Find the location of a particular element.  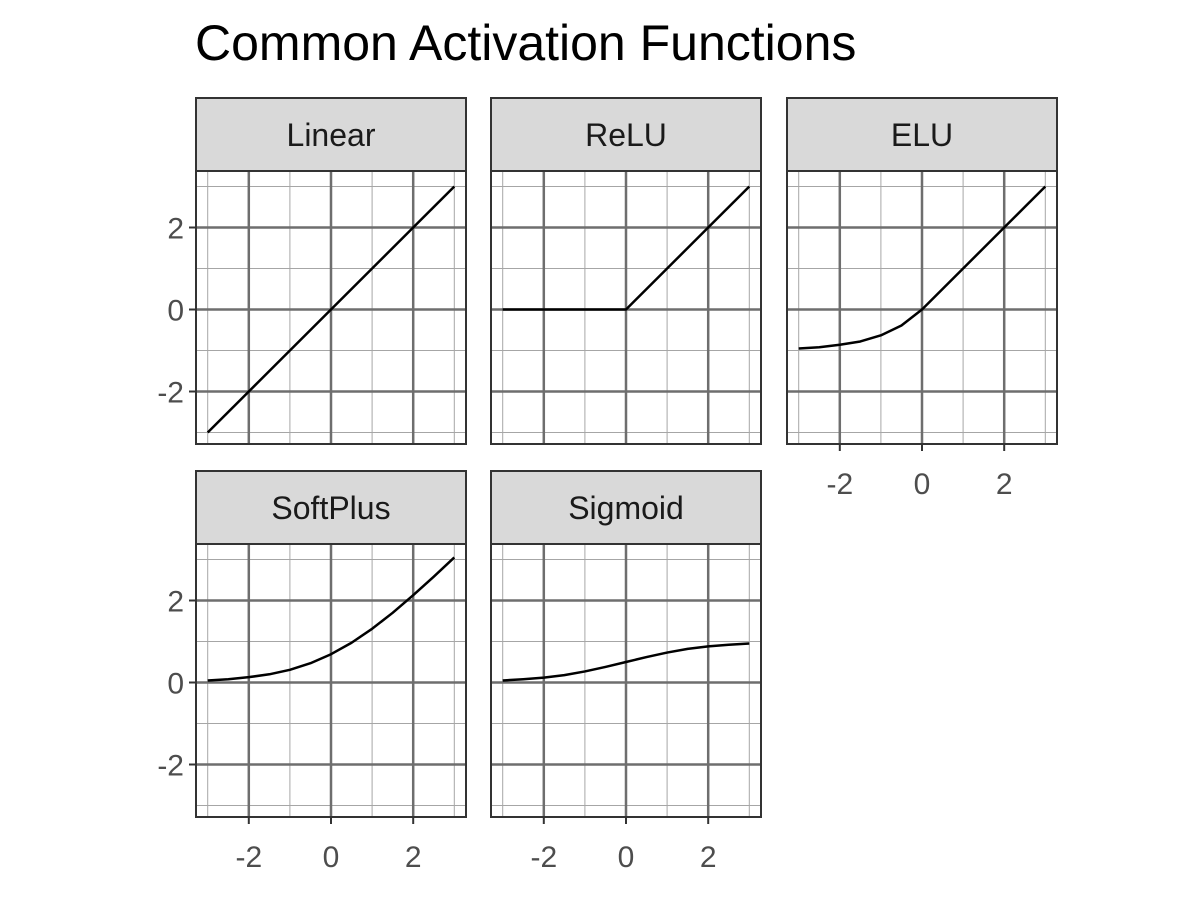

panel-strip-label: Sigmoid is located at coordinates (626, 508).